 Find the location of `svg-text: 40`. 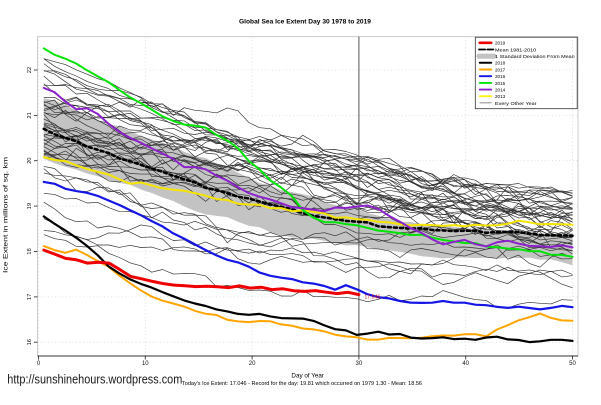

svg-text: 40 is located at coordinates (465, 364).